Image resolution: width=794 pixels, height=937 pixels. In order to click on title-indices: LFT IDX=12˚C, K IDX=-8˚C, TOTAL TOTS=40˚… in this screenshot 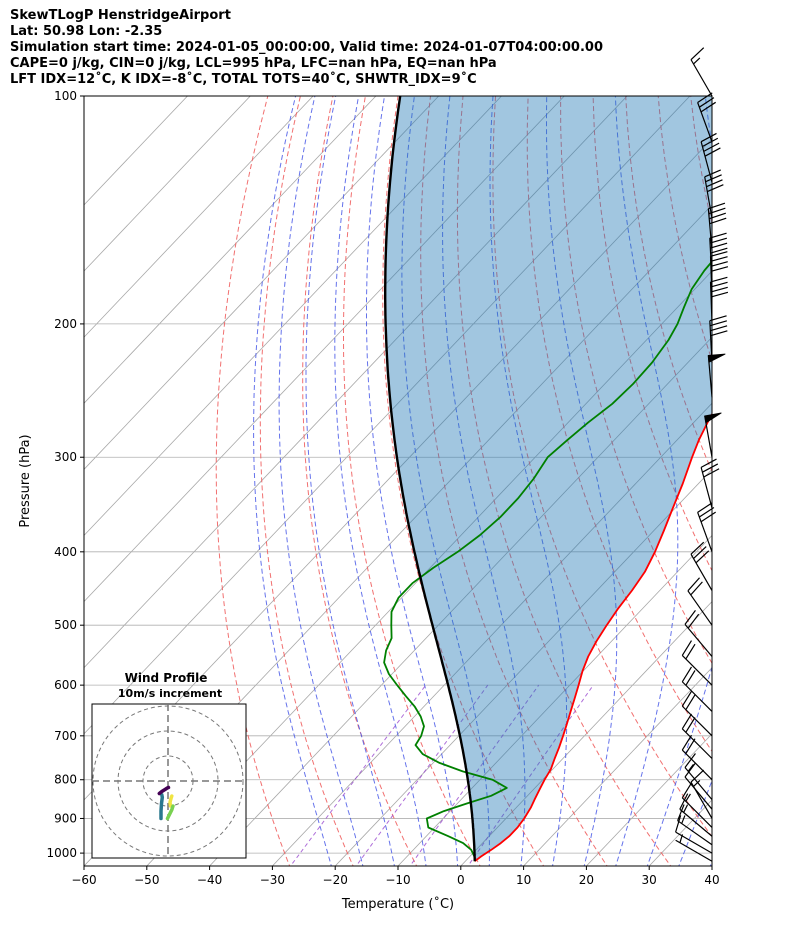, I will do `click(243, 79)`.